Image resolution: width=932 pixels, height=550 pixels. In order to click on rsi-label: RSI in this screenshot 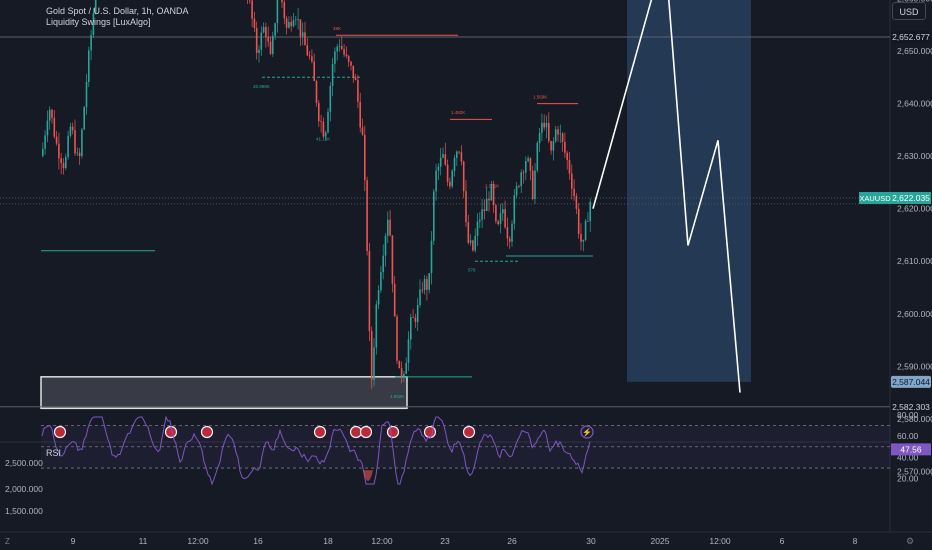, I will do `click(54, 453)`.